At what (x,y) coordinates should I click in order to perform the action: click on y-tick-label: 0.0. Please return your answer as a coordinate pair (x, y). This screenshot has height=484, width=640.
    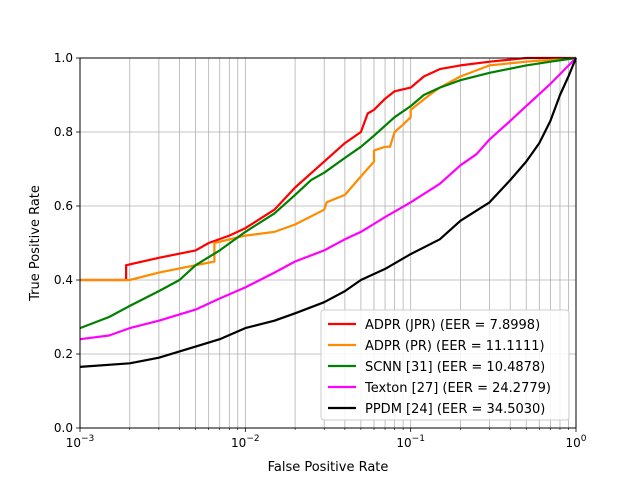
    Looking at the image, I should click on (63, 428).